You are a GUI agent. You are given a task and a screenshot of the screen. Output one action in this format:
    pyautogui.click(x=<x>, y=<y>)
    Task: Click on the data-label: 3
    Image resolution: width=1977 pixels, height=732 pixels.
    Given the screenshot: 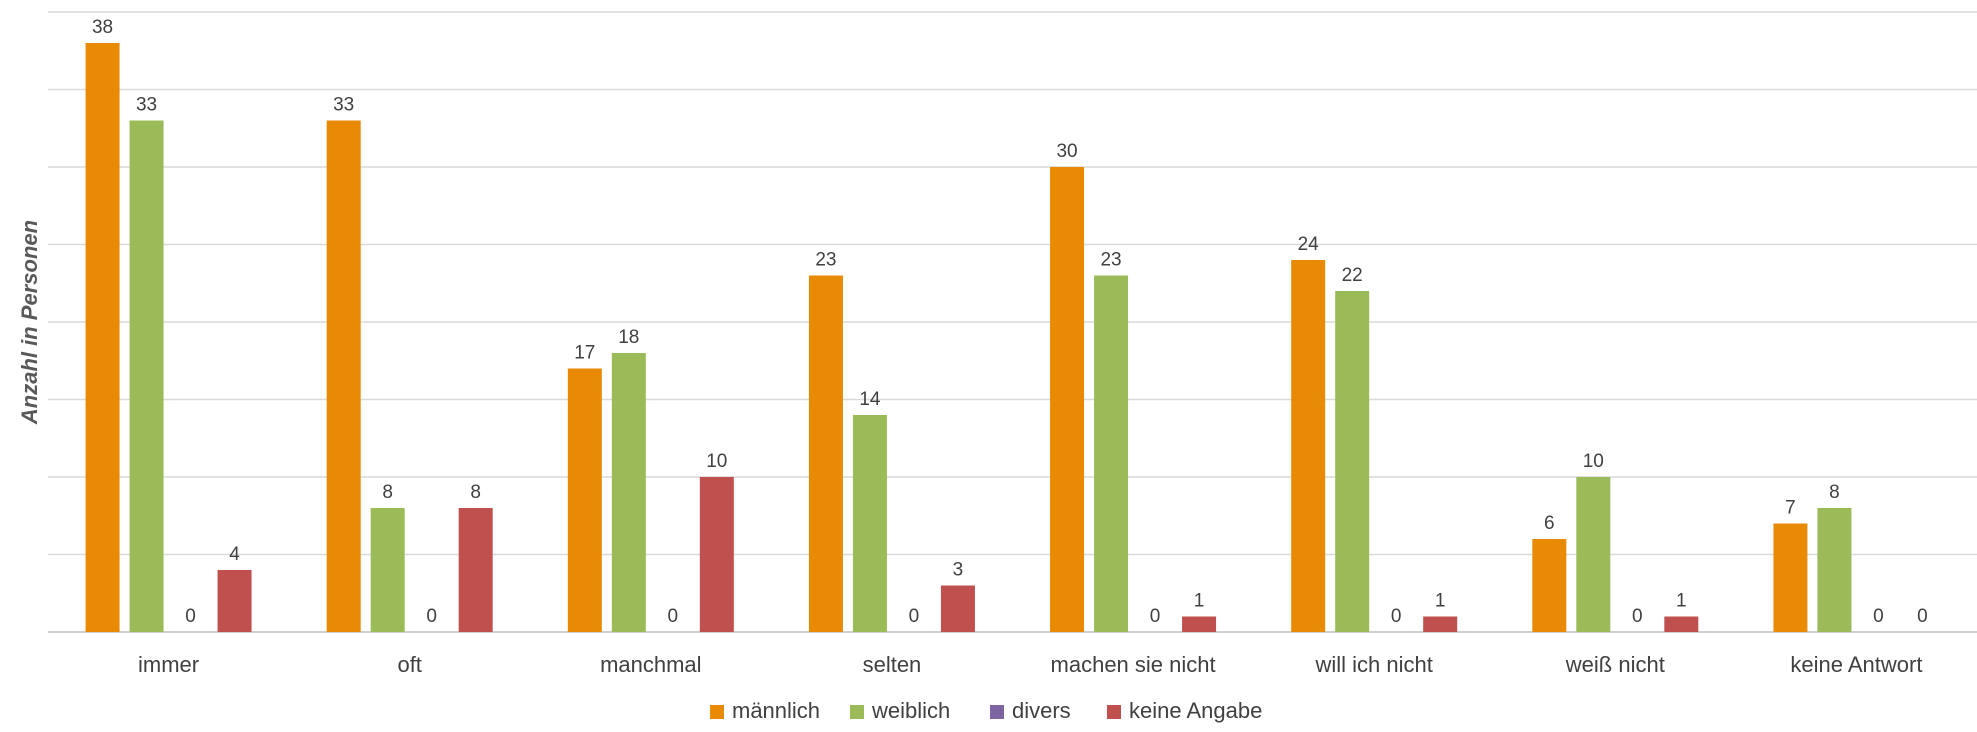 What is the action you would take?
    pyautogui.click(x=958, y=570)
    